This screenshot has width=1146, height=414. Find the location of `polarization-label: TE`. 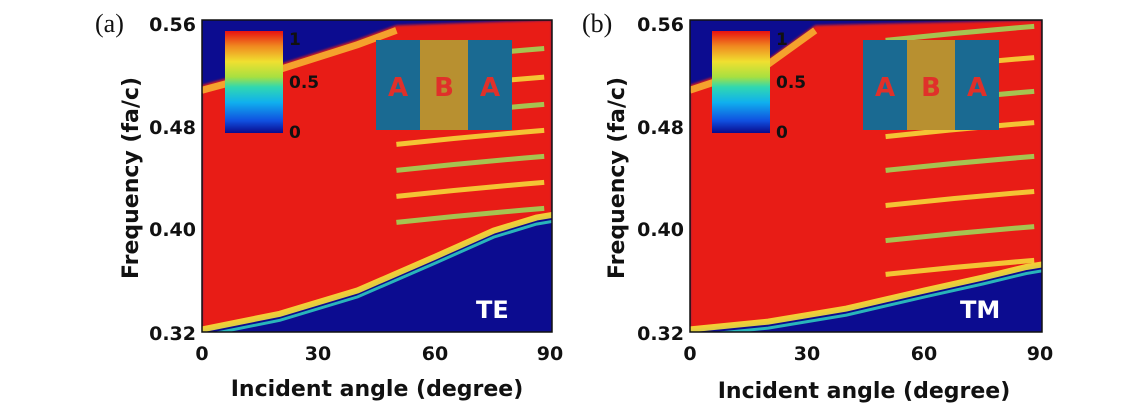

polarization-label: TE is located at coordinates (492, 310).